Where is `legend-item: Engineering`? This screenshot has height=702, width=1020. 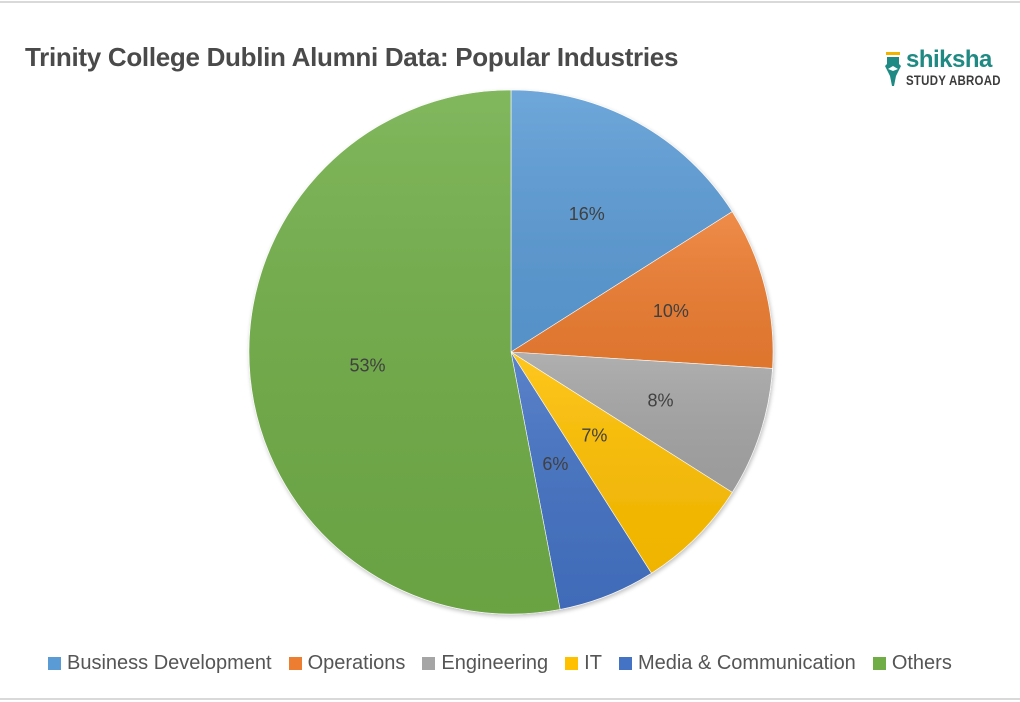 legend-item: Engineering is located at coordinates (485, 663).